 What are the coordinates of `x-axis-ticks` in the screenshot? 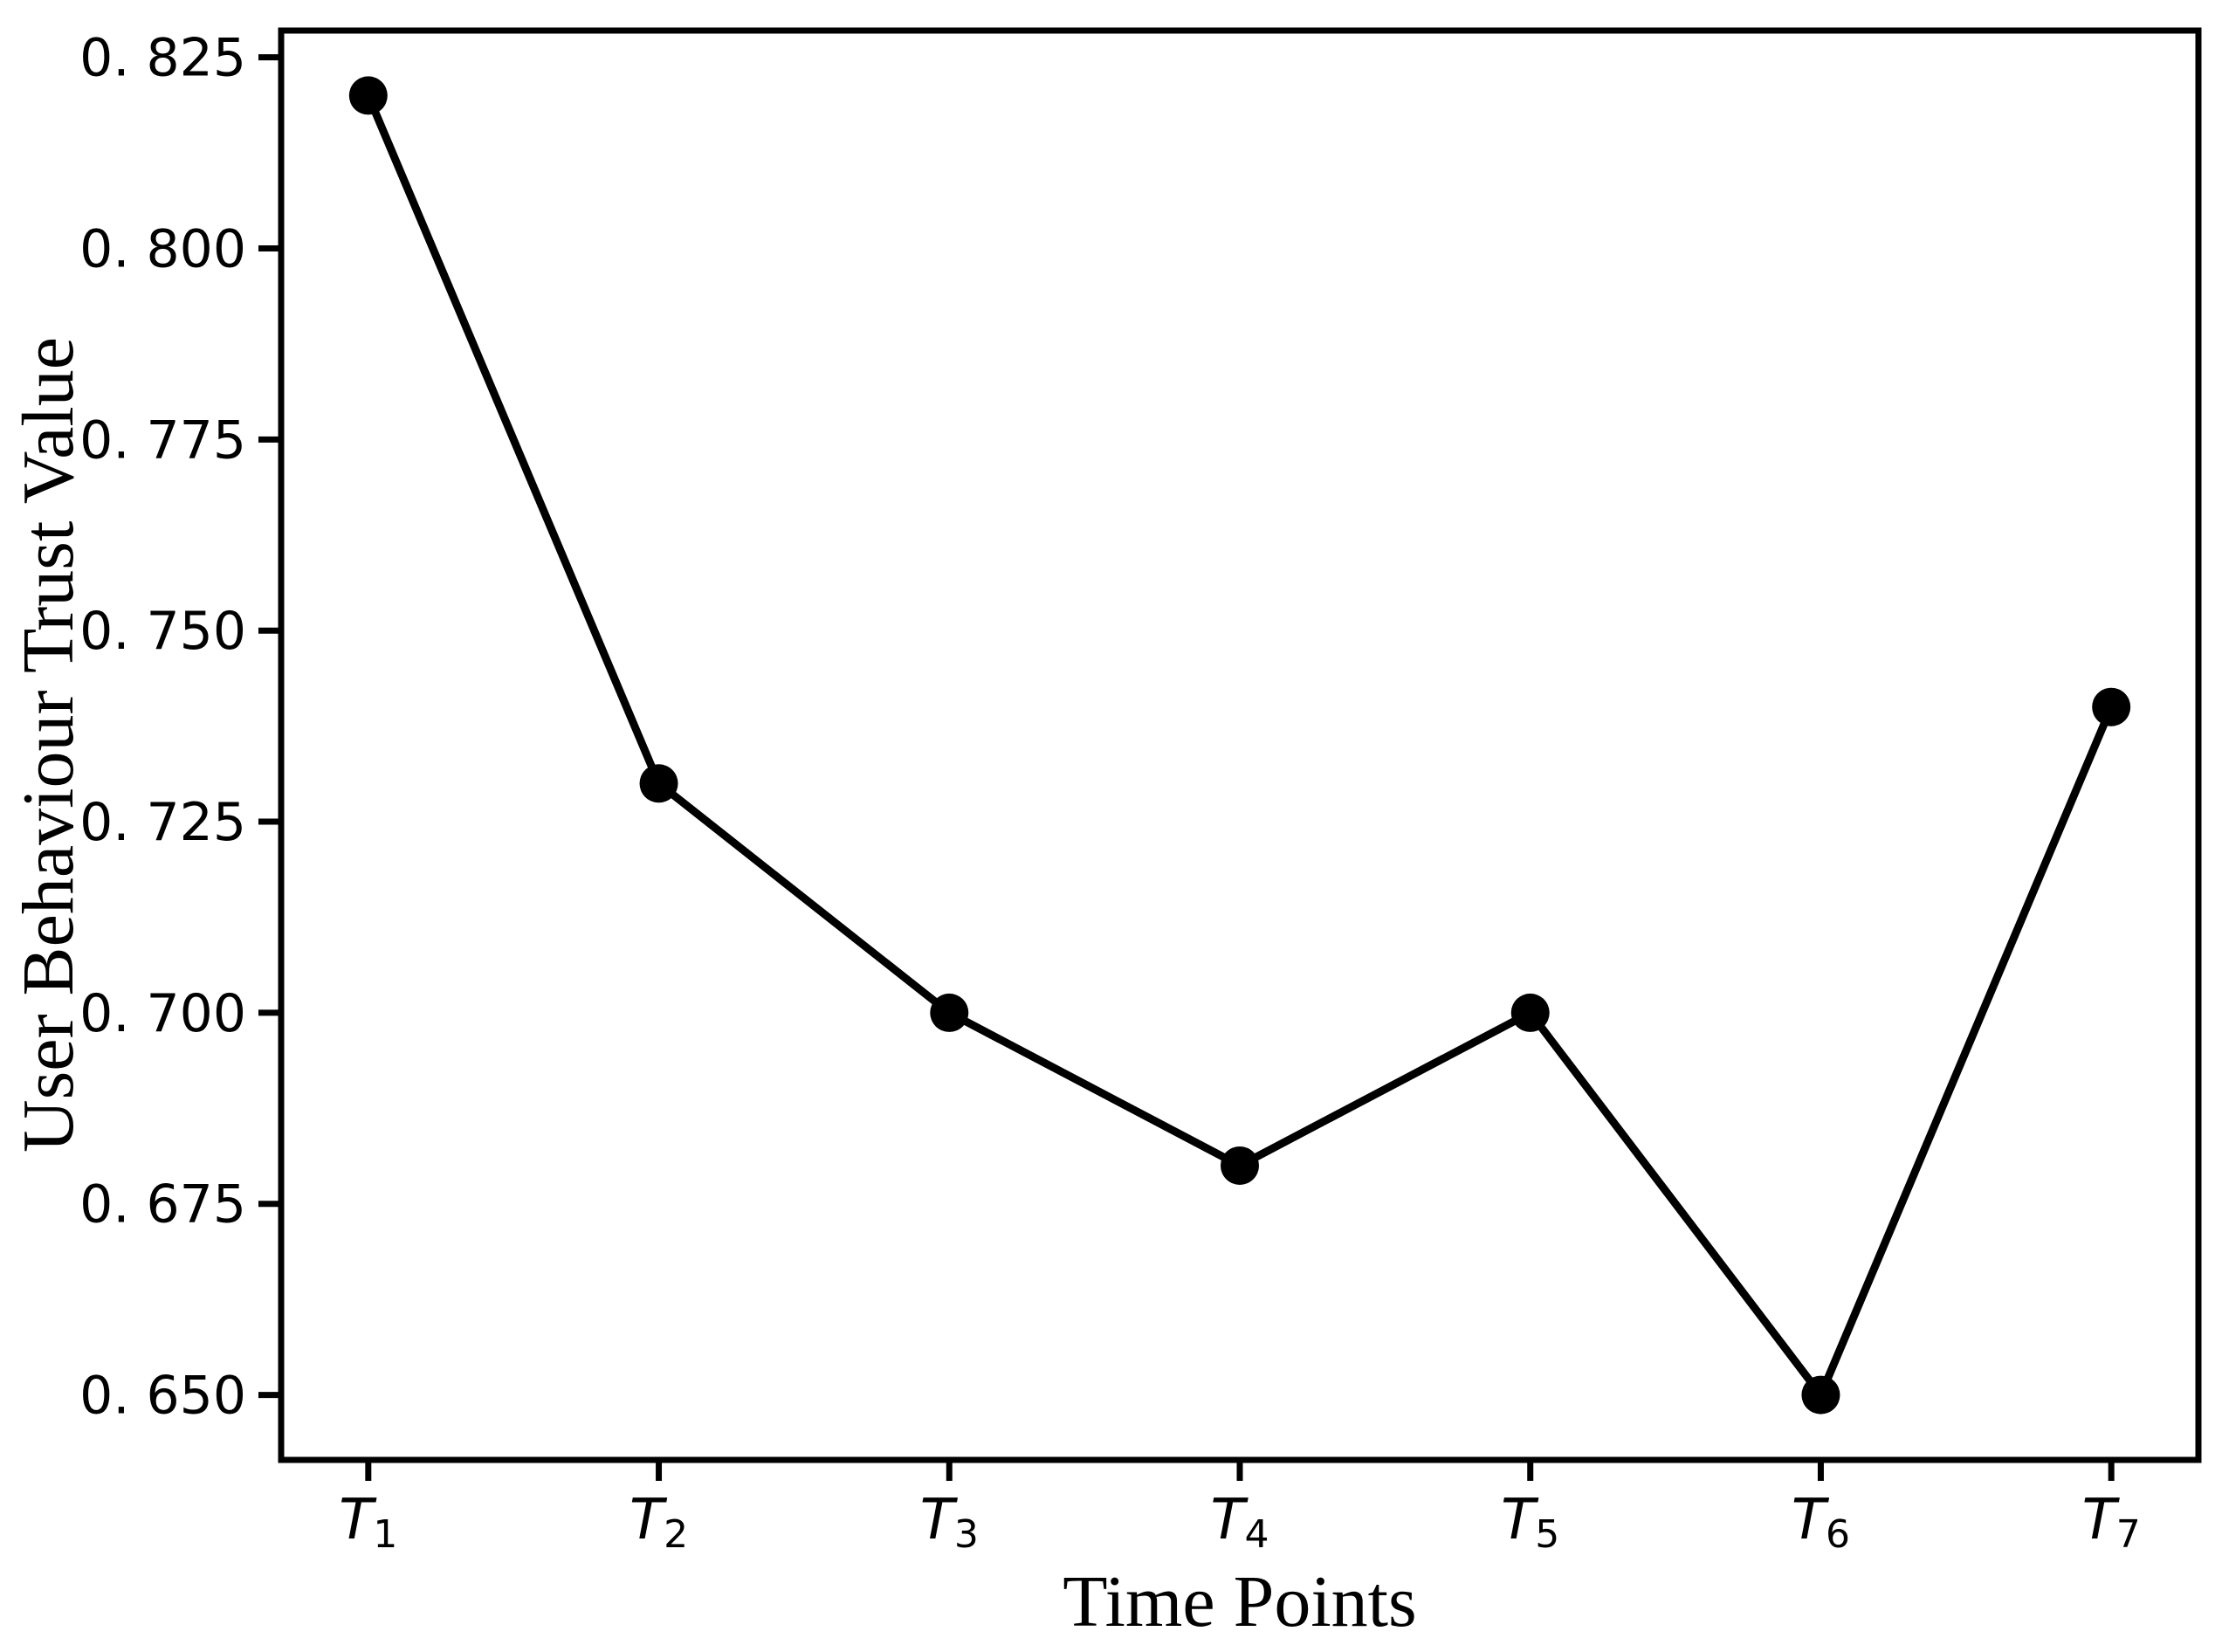 It's located at (1240, 1470).